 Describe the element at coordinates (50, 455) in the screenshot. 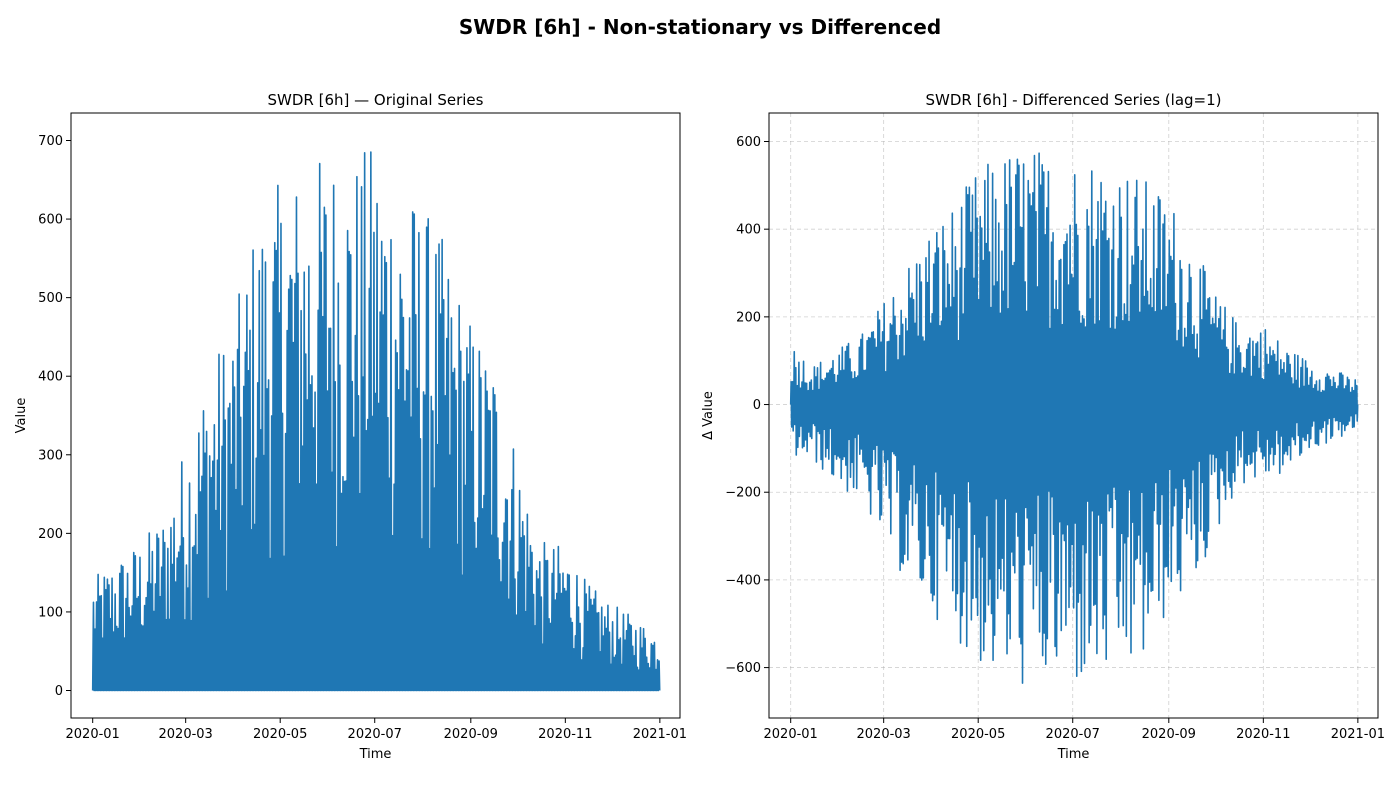

I see `y-tick-label: 300` at that location.